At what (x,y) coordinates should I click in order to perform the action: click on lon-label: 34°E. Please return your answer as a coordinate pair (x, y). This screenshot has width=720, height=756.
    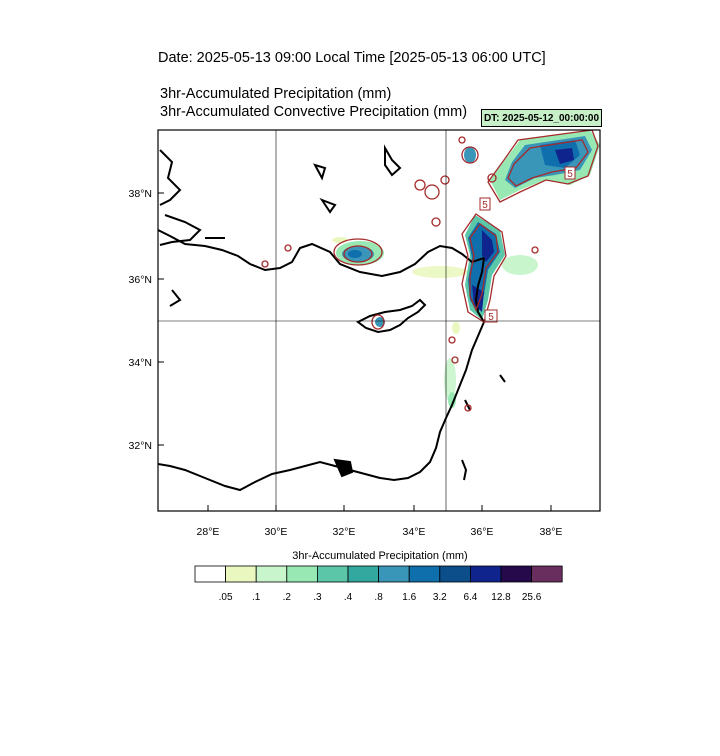
    Looking at the image, I should click on (414, 532).